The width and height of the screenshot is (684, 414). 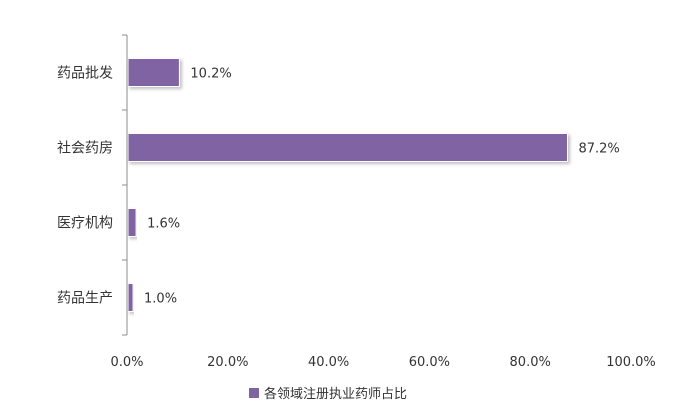 I want to click on x-tick-label: 60.0%, so click(x=429, y=362).